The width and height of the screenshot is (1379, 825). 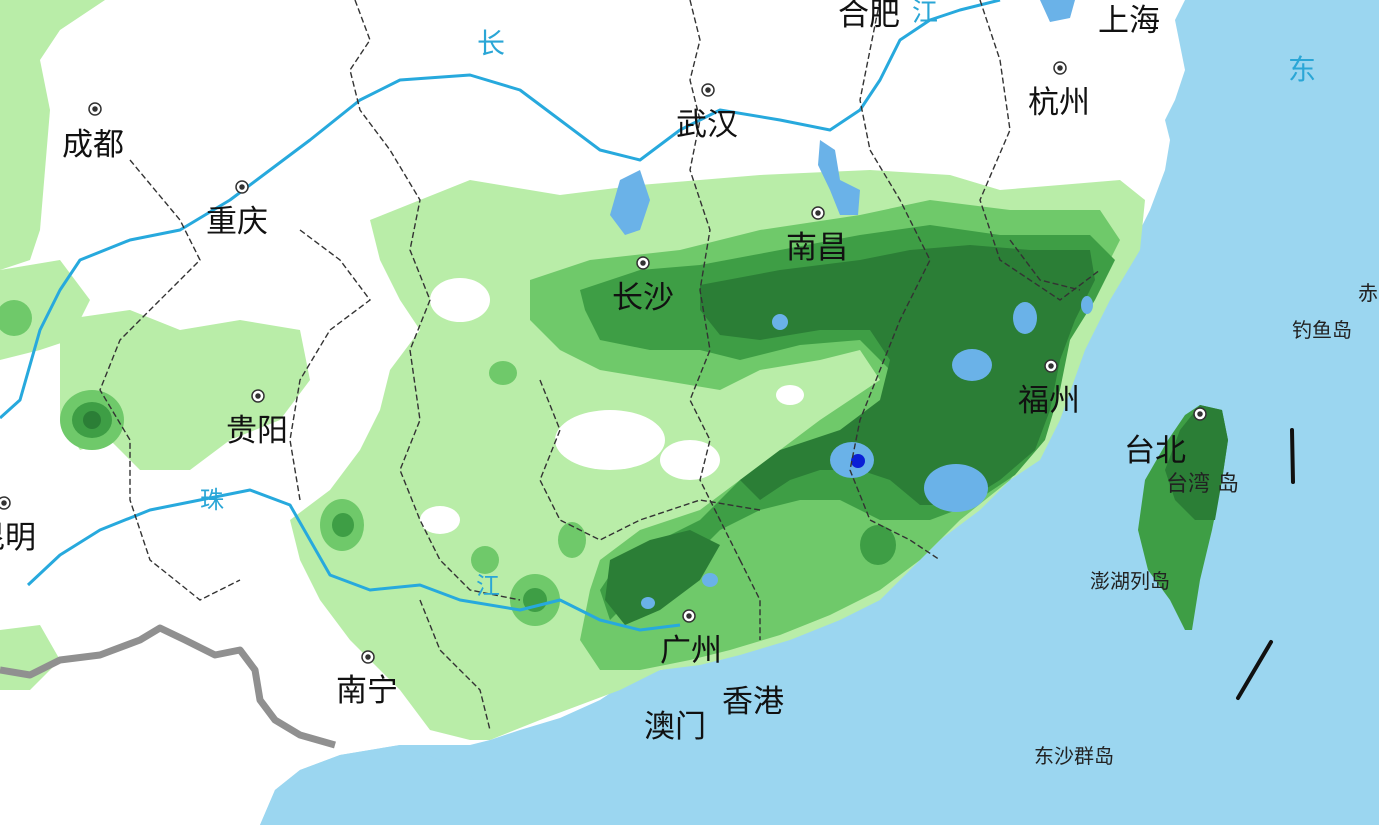 I want to click on island-label-dongsha: 东沙群岛, so click(x=1074, y=756).